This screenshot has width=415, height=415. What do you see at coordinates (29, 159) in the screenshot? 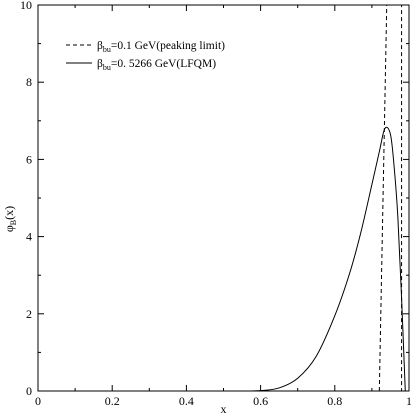
I see `y-tick-label: 6` at bounding box center [29, 159].